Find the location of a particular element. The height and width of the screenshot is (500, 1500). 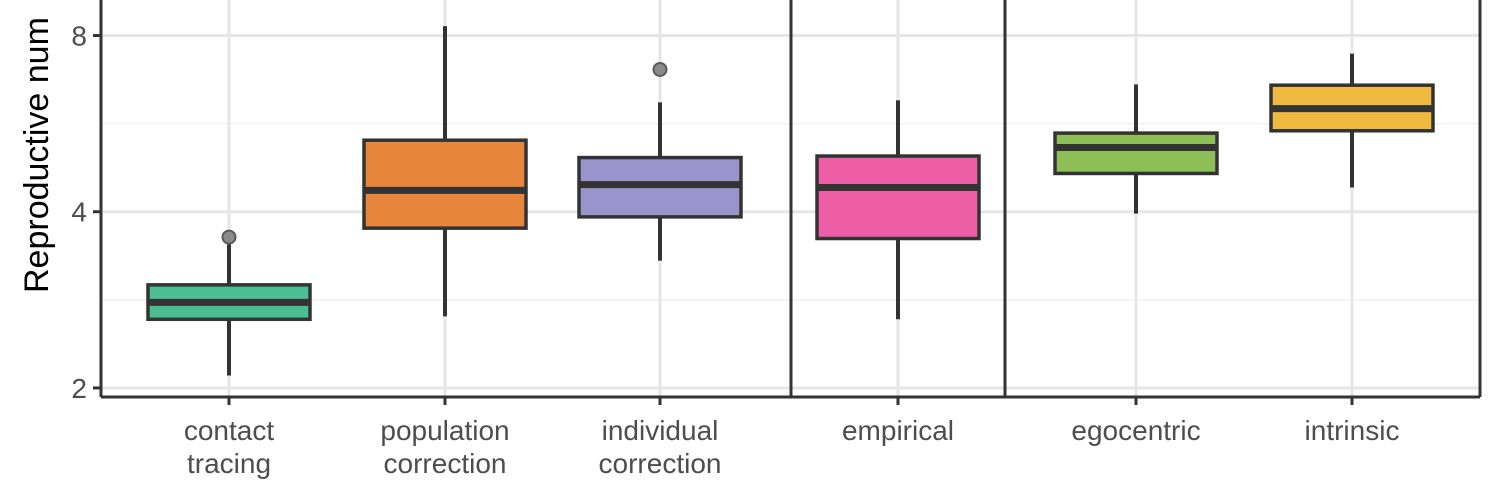

x-category-label-line: egocentric is located at coordinates (1135, 430).